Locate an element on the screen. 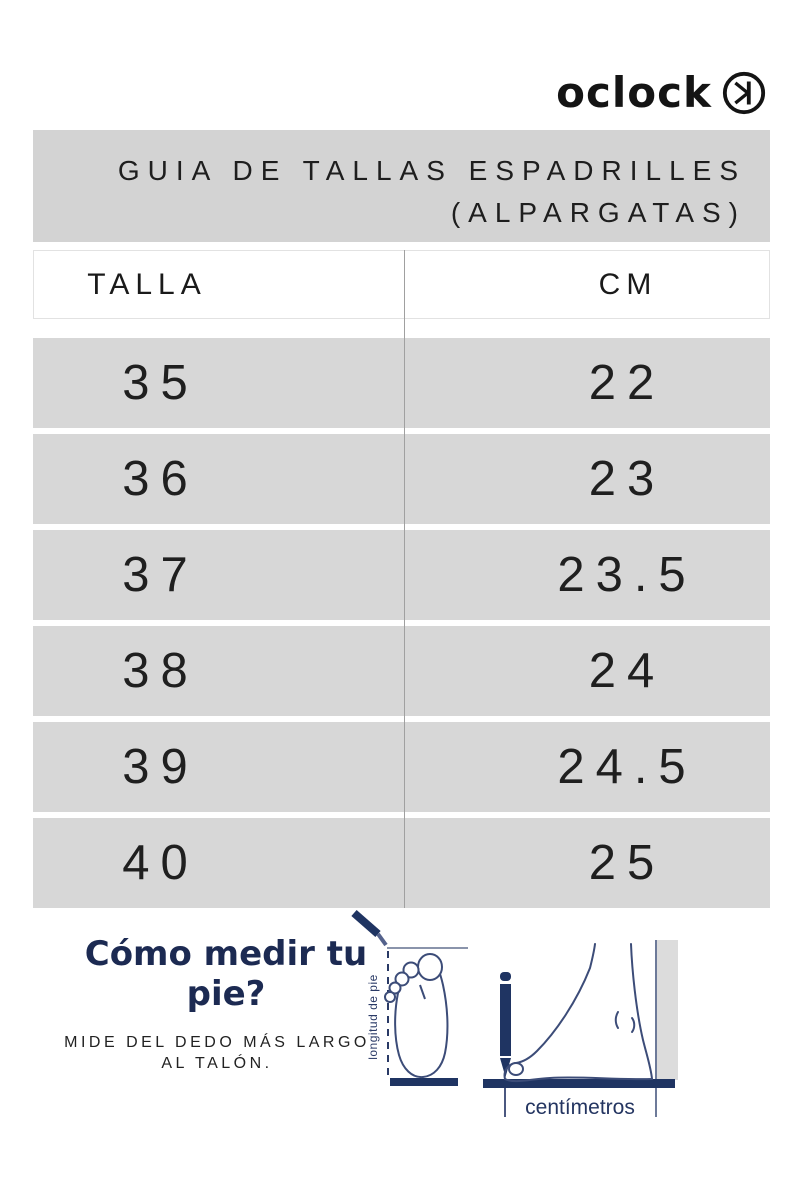 The width and height of the screenshot is (800, 1200). table-row: 36 23 is located at coordinates (401, 479).